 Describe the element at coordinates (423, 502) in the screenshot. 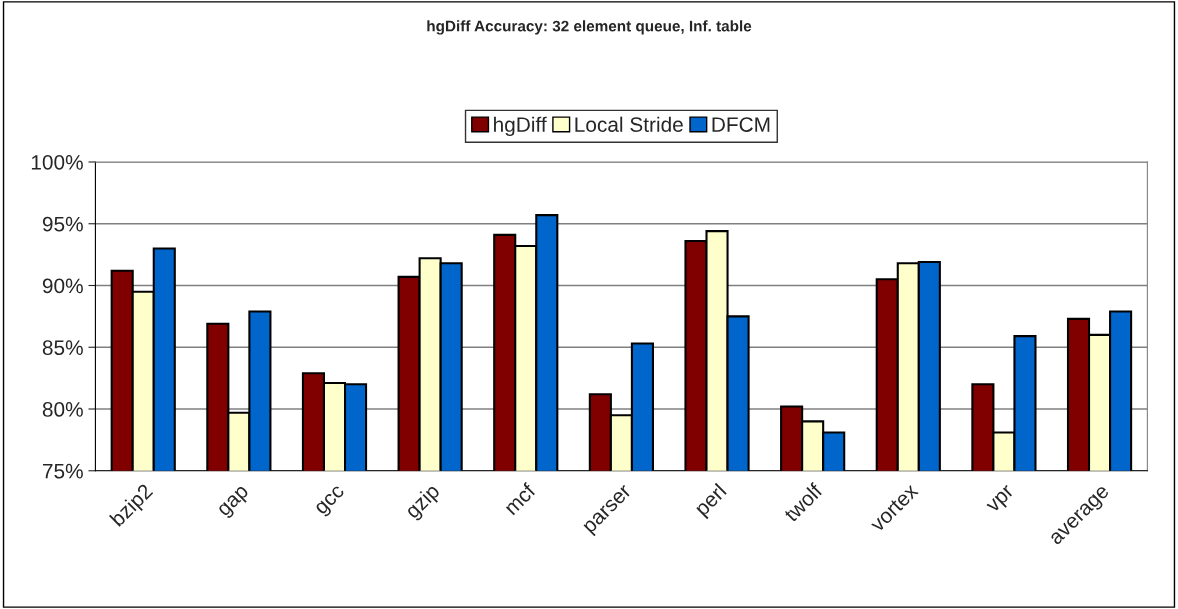

I see `x-tick-label: gzip` at that location.